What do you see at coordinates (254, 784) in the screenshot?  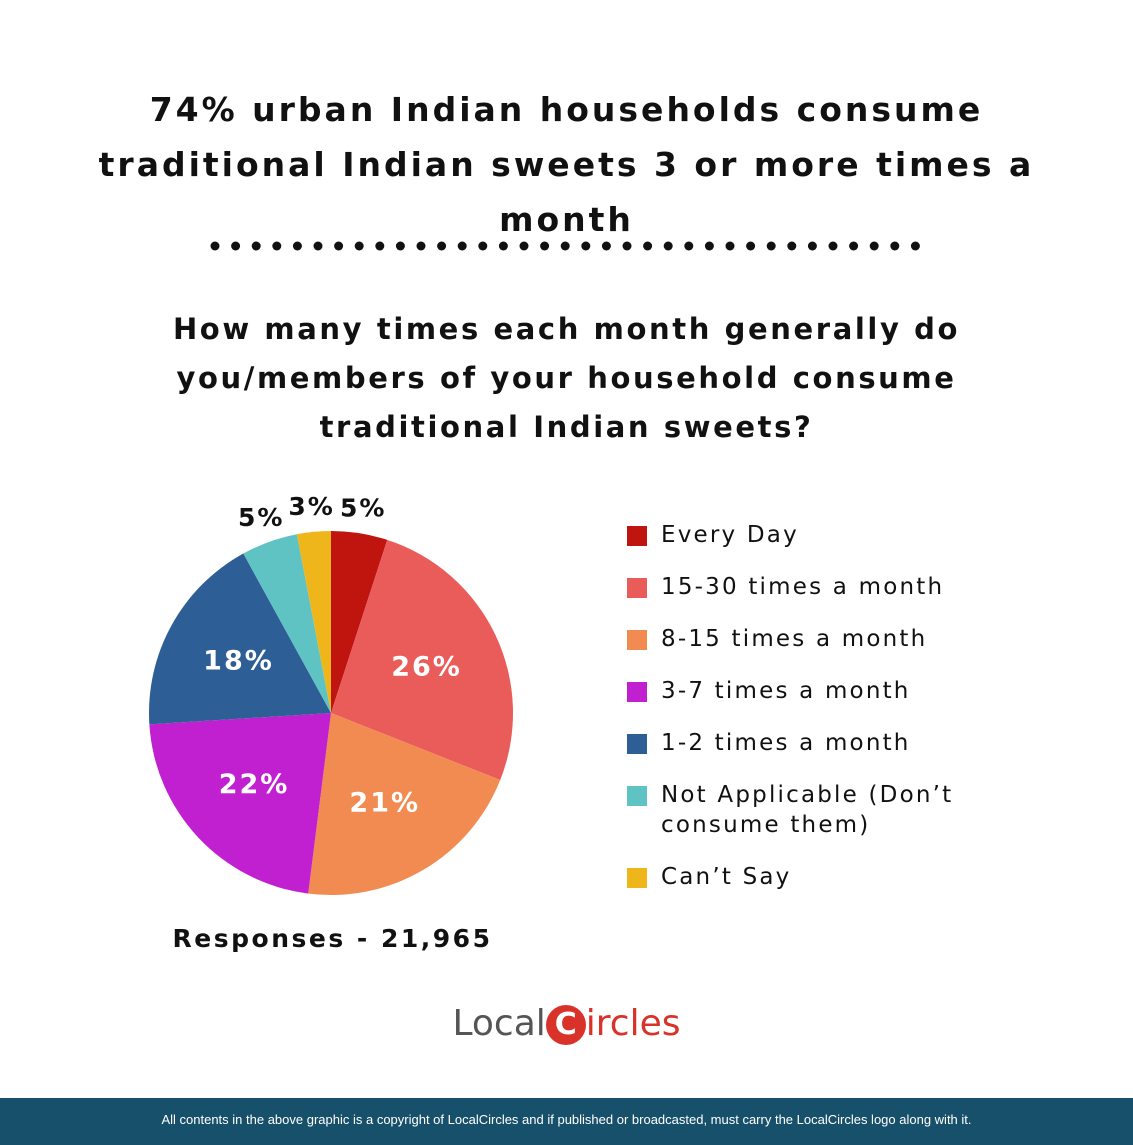 I see `data-label: 22%` at bounding box center [254, 784].